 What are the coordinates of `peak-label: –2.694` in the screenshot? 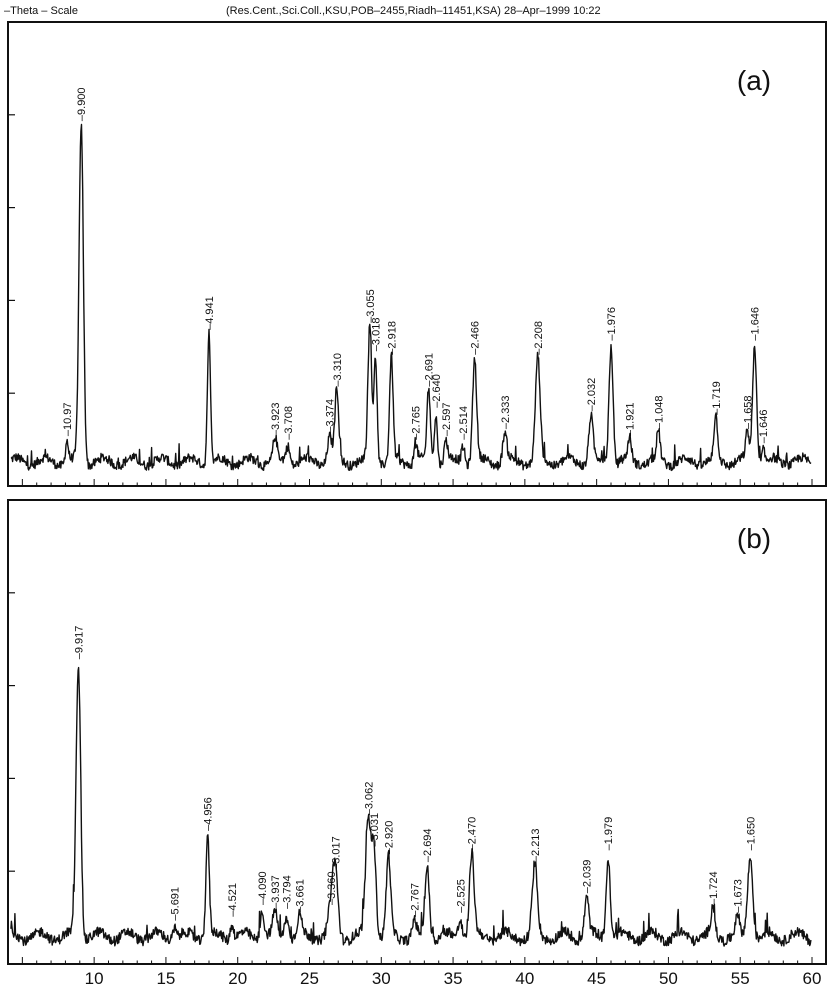 It's located at (428, 845).